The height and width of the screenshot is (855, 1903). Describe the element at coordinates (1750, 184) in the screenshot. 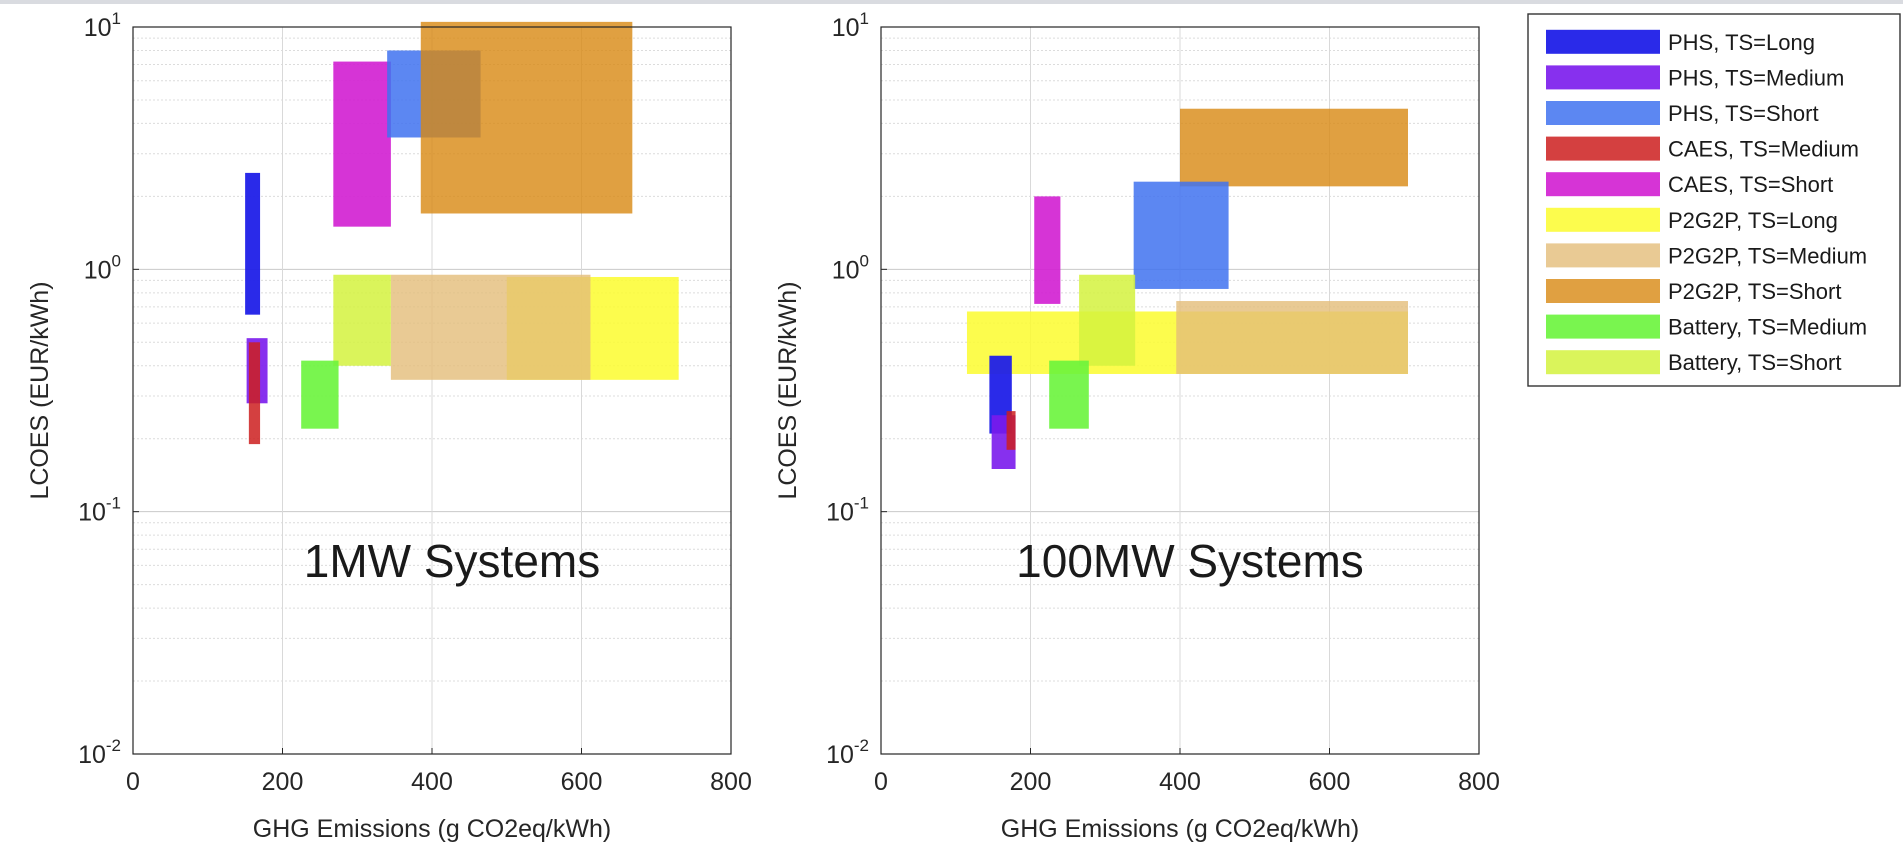

I see `legend-label: CAES, TS=Short` at that location.